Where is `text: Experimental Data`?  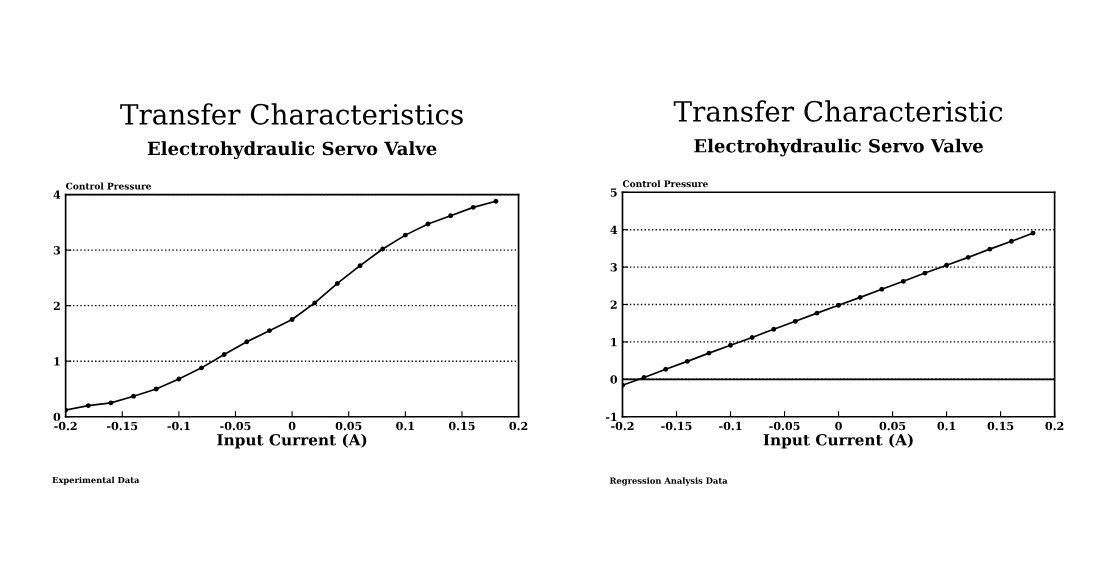 text: Experimental Data is located at coordinates (96, 480).